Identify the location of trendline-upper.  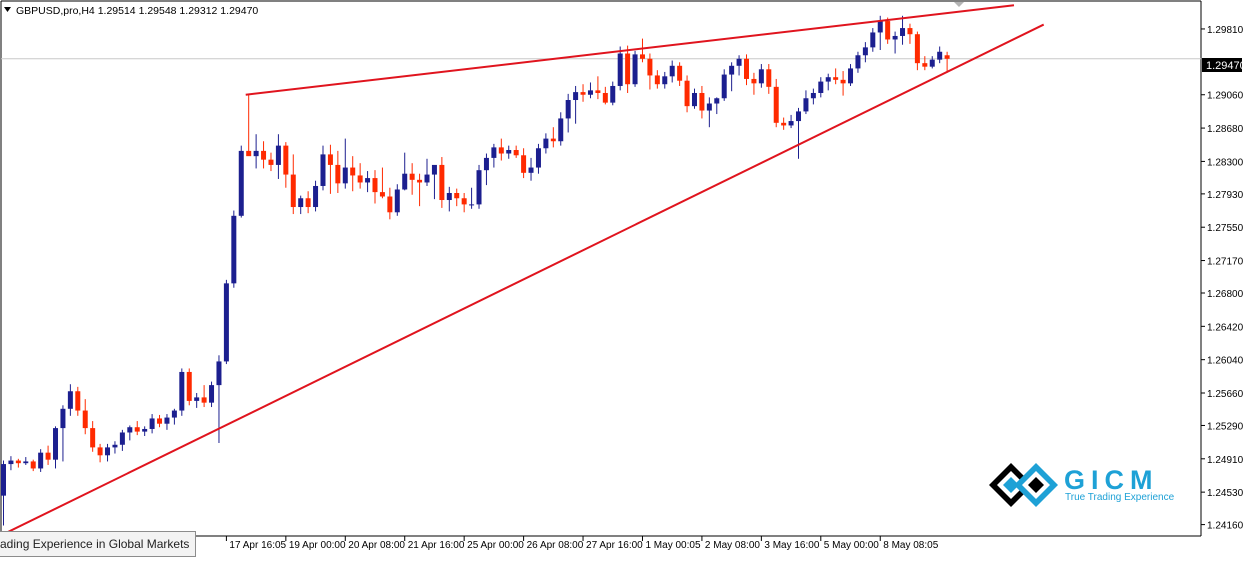
(630, 50).